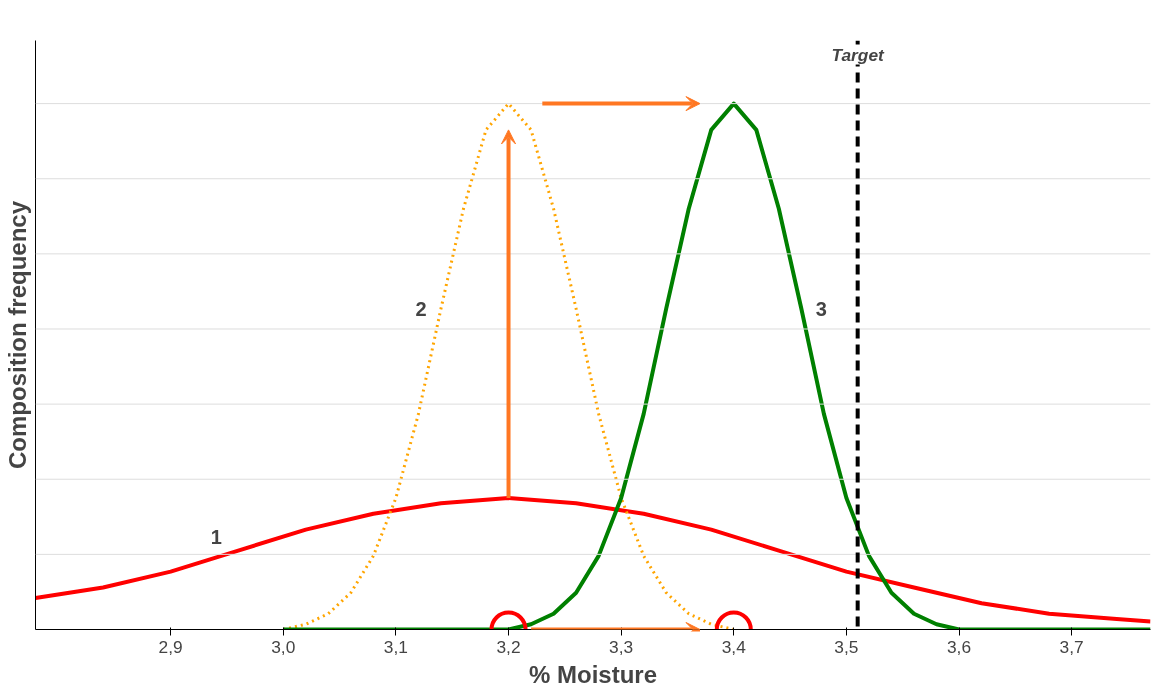  I want to click on series-label: 2, so click(421, 308).